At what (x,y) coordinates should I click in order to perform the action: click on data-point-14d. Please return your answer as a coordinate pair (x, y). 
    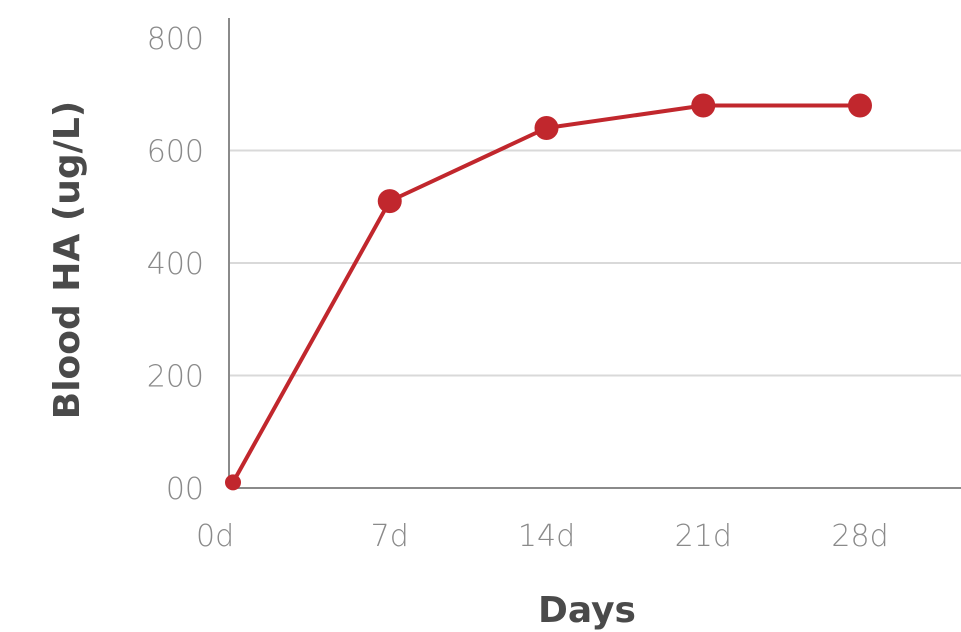
    Looking at the image, I should click on (546, 128).